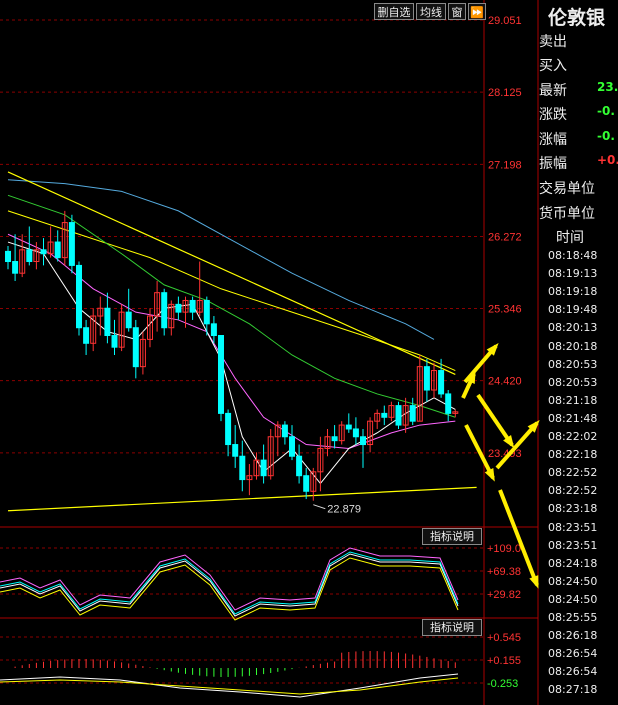  What do you see at coordinates (573, 455) in the screenshot?
I see `time-list-item: 08:22:18` at bounding box center [573, 455].